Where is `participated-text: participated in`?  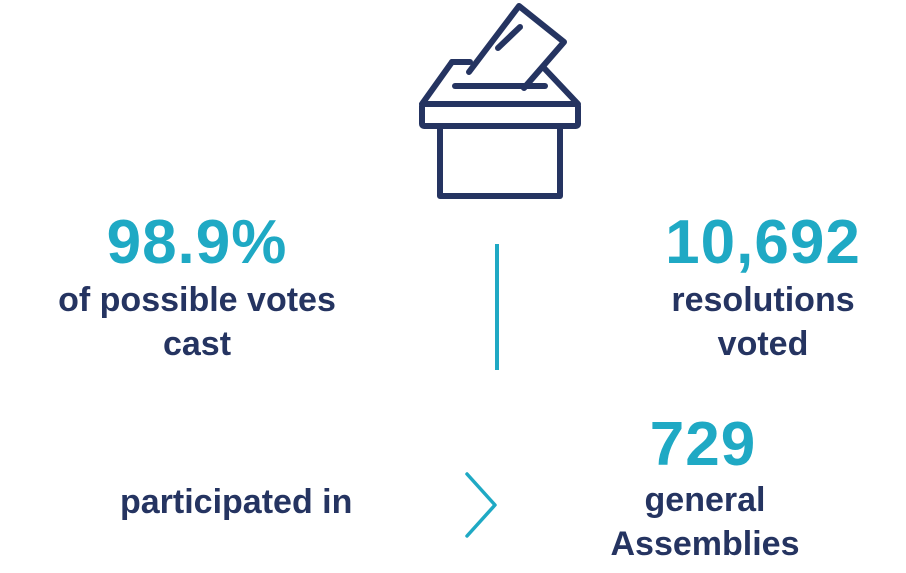 participated-text: participated in is located at coordinates (236, 502).